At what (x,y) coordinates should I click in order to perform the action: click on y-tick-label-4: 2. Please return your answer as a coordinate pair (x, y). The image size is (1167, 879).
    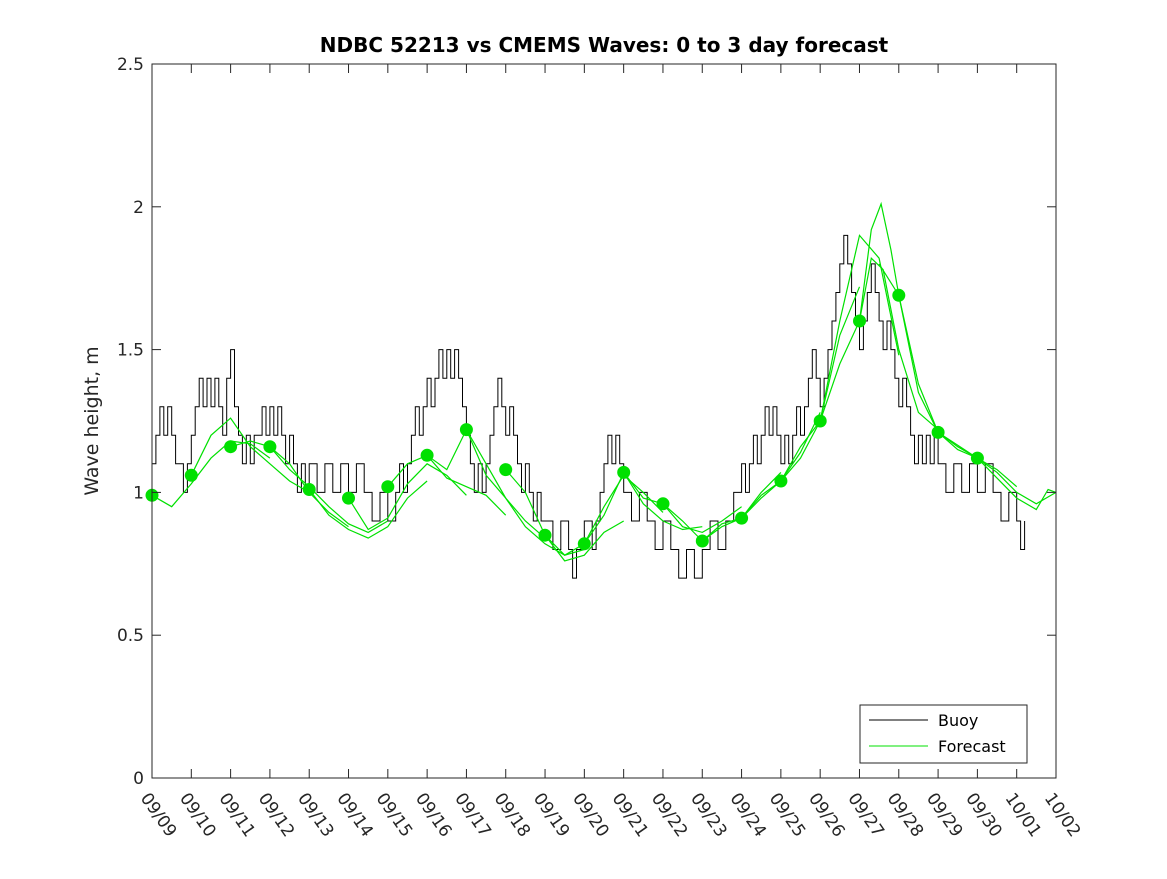
    Looking at the image, I should click on (138, 208).